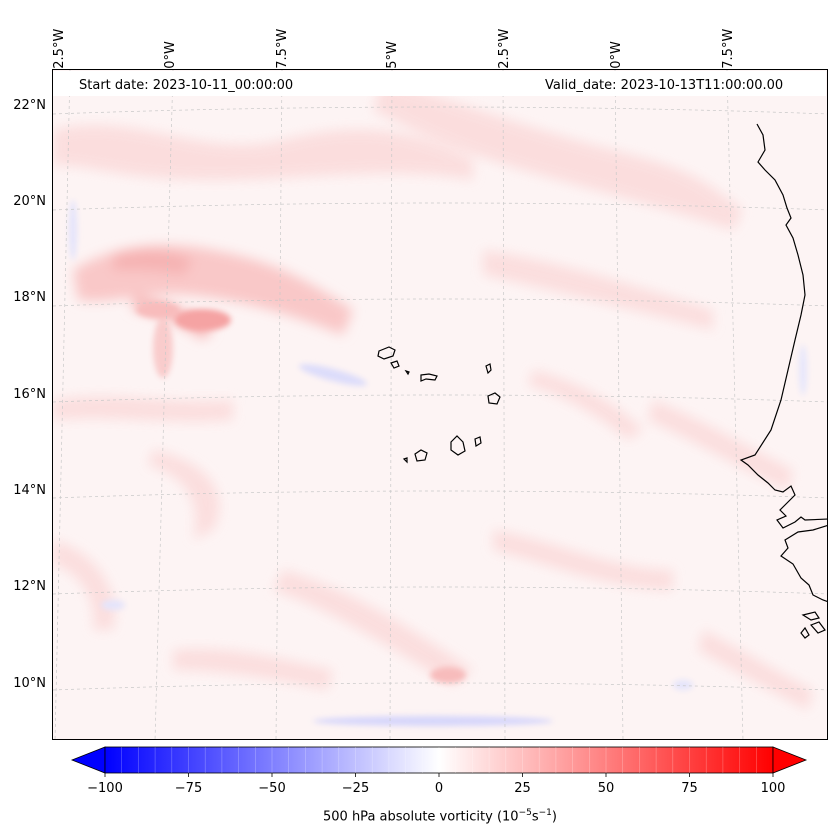 The width and height of the screenshot is (837, 839). Describe the element at coordinates (439, 83) in the screenshot. I see `header-strip` at that location.